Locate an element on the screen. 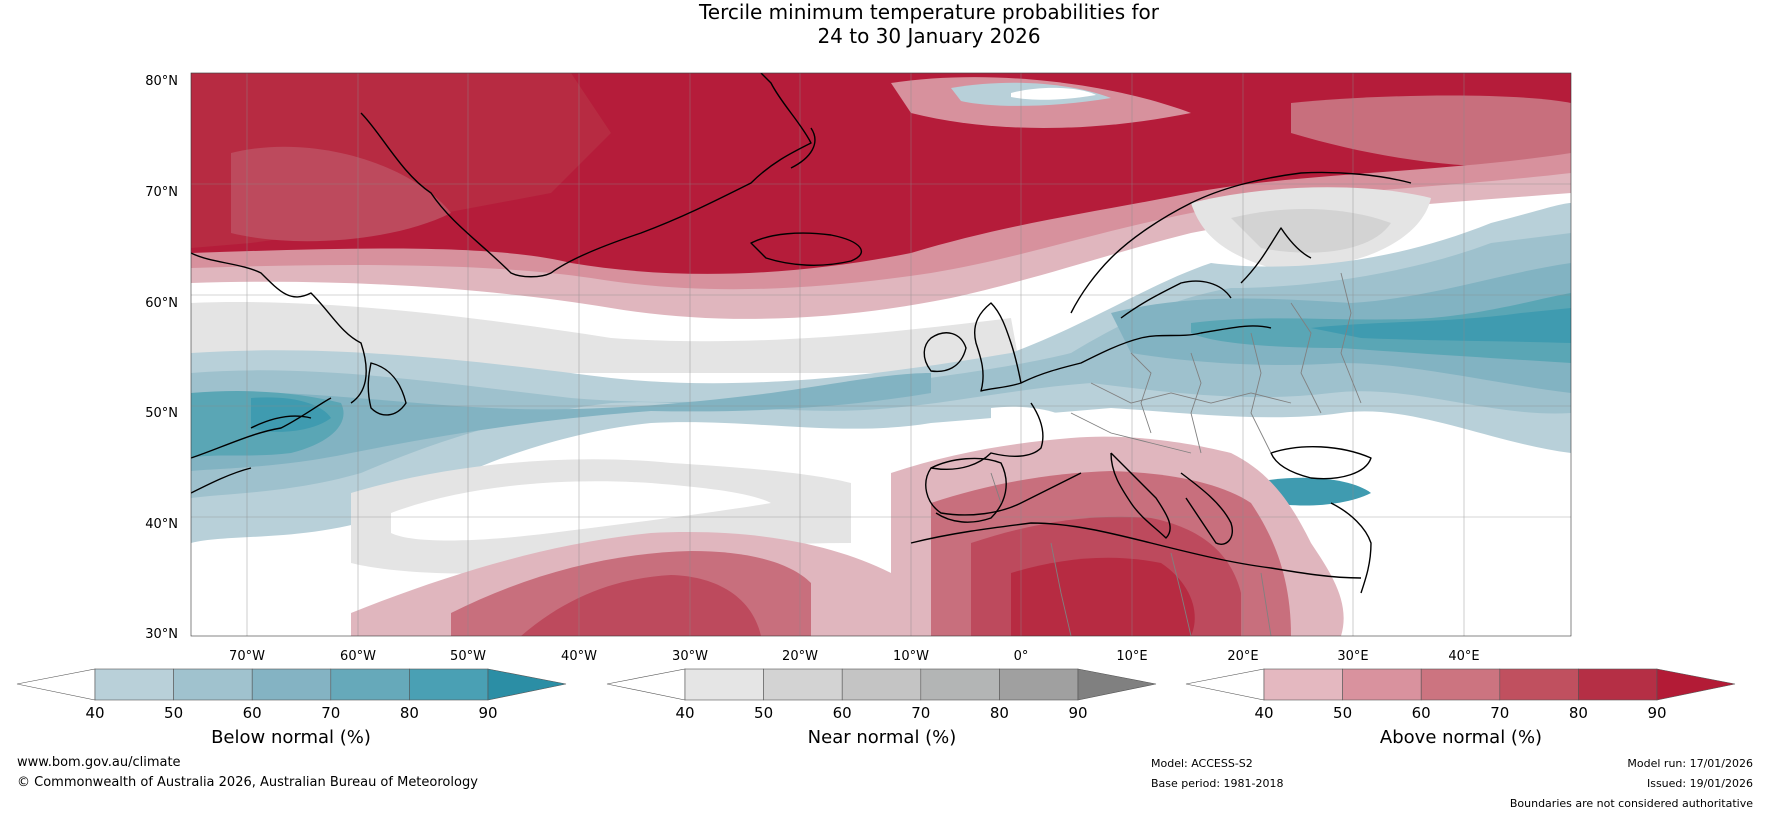 The image size is (1770, 816). maritimes-coast is located at coordinates (261, 428).